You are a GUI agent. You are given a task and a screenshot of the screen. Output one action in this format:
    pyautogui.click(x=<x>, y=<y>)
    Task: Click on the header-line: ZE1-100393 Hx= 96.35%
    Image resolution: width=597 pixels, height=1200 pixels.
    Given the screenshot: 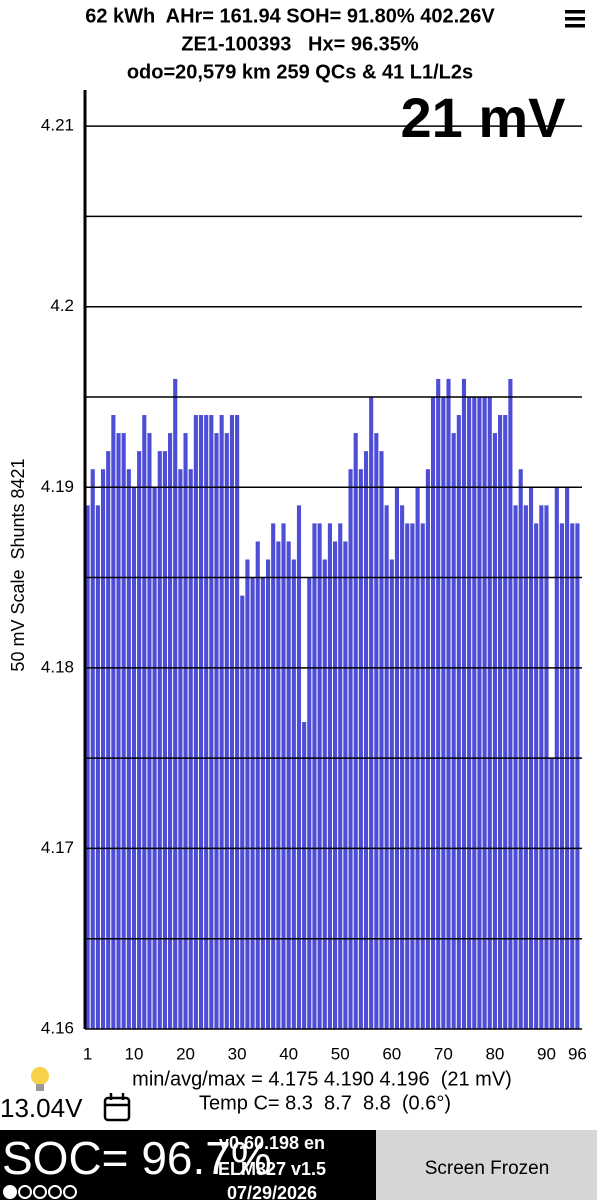 What is the action you would take?
    pyautogui.click(x=300, y=44)
    